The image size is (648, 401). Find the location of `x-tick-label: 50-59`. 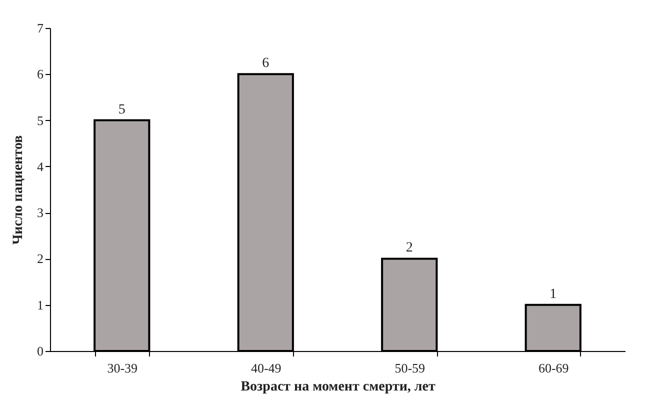

x-tick-label: 50-59 is located at coordinates (410, 368).